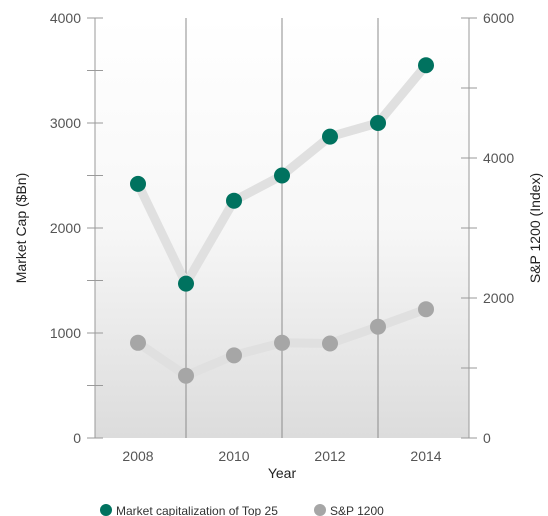 The width and height of the screenshot is (548, 516). What do you see at coordinates (498, 298) in the screenshot?
I see `y2-tick-label: 2000` at bounding box center [498, 298].